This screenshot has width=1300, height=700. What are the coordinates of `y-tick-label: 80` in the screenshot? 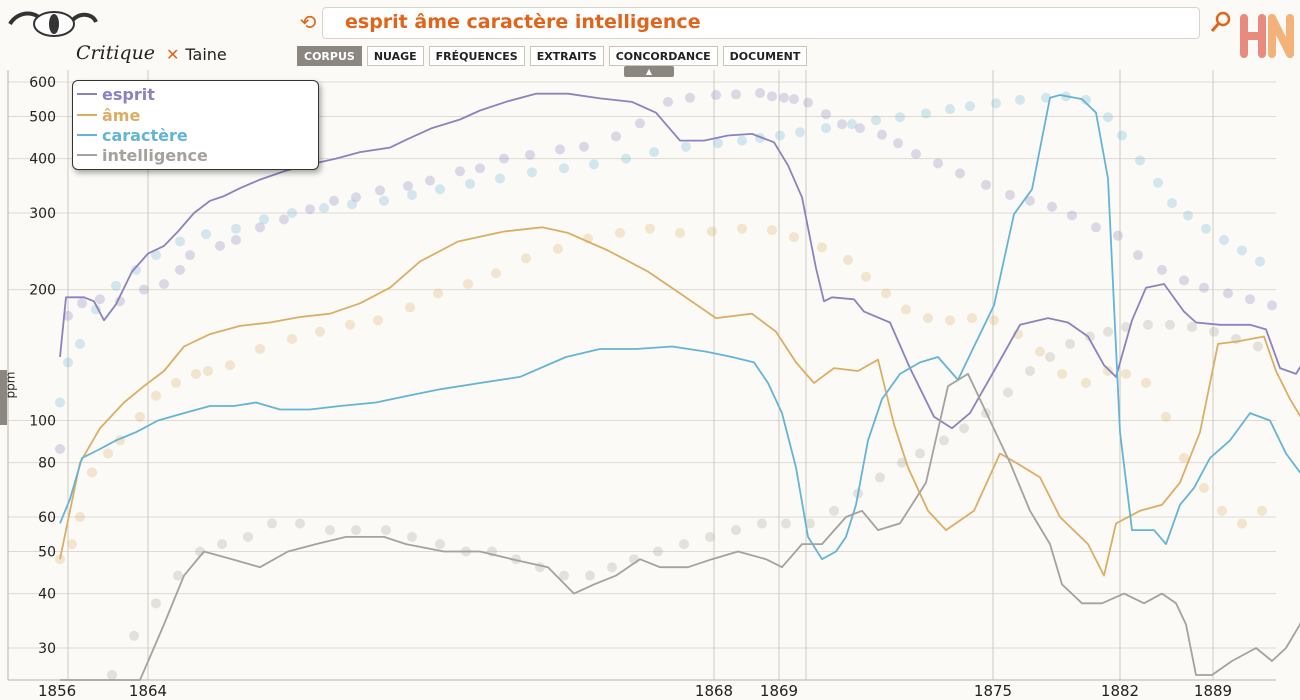 It's located at (47, 464).